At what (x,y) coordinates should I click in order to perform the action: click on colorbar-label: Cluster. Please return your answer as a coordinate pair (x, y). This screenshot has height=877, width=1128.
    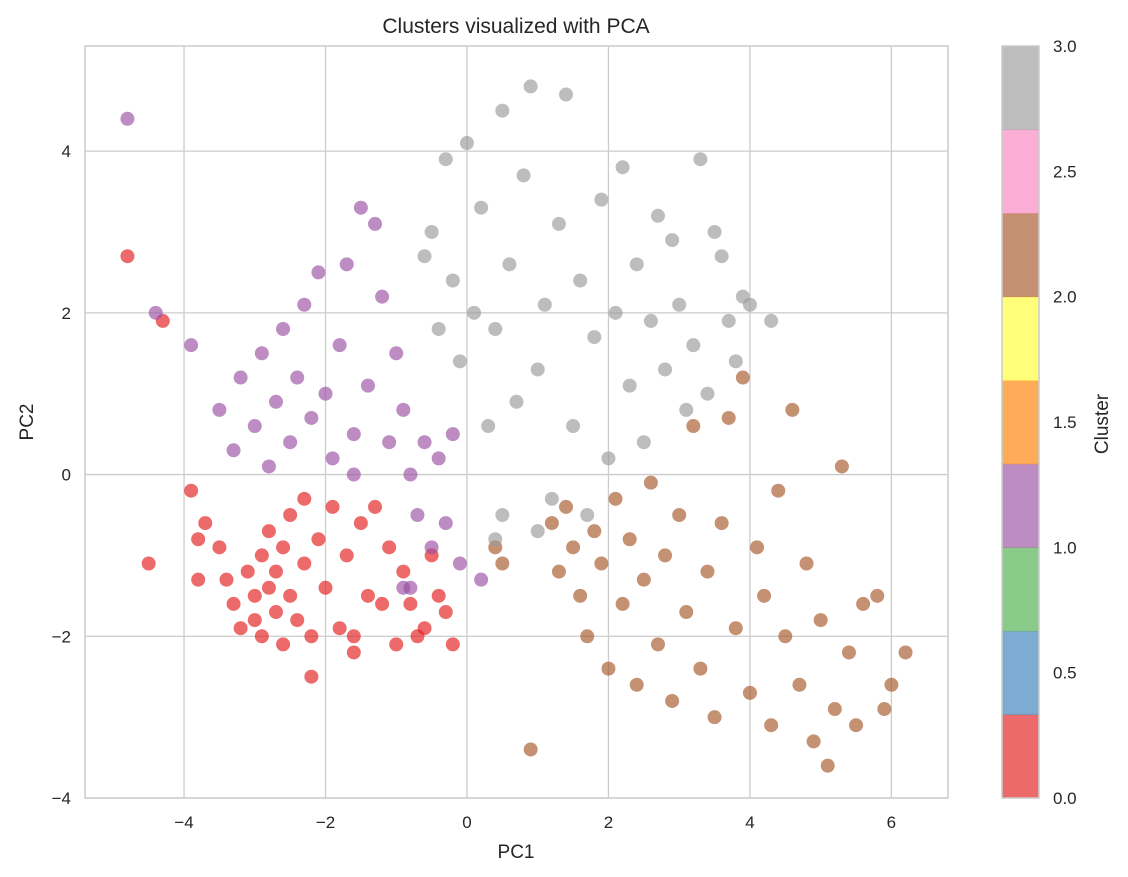
    Looking at the image, I should click on (1102, 423).